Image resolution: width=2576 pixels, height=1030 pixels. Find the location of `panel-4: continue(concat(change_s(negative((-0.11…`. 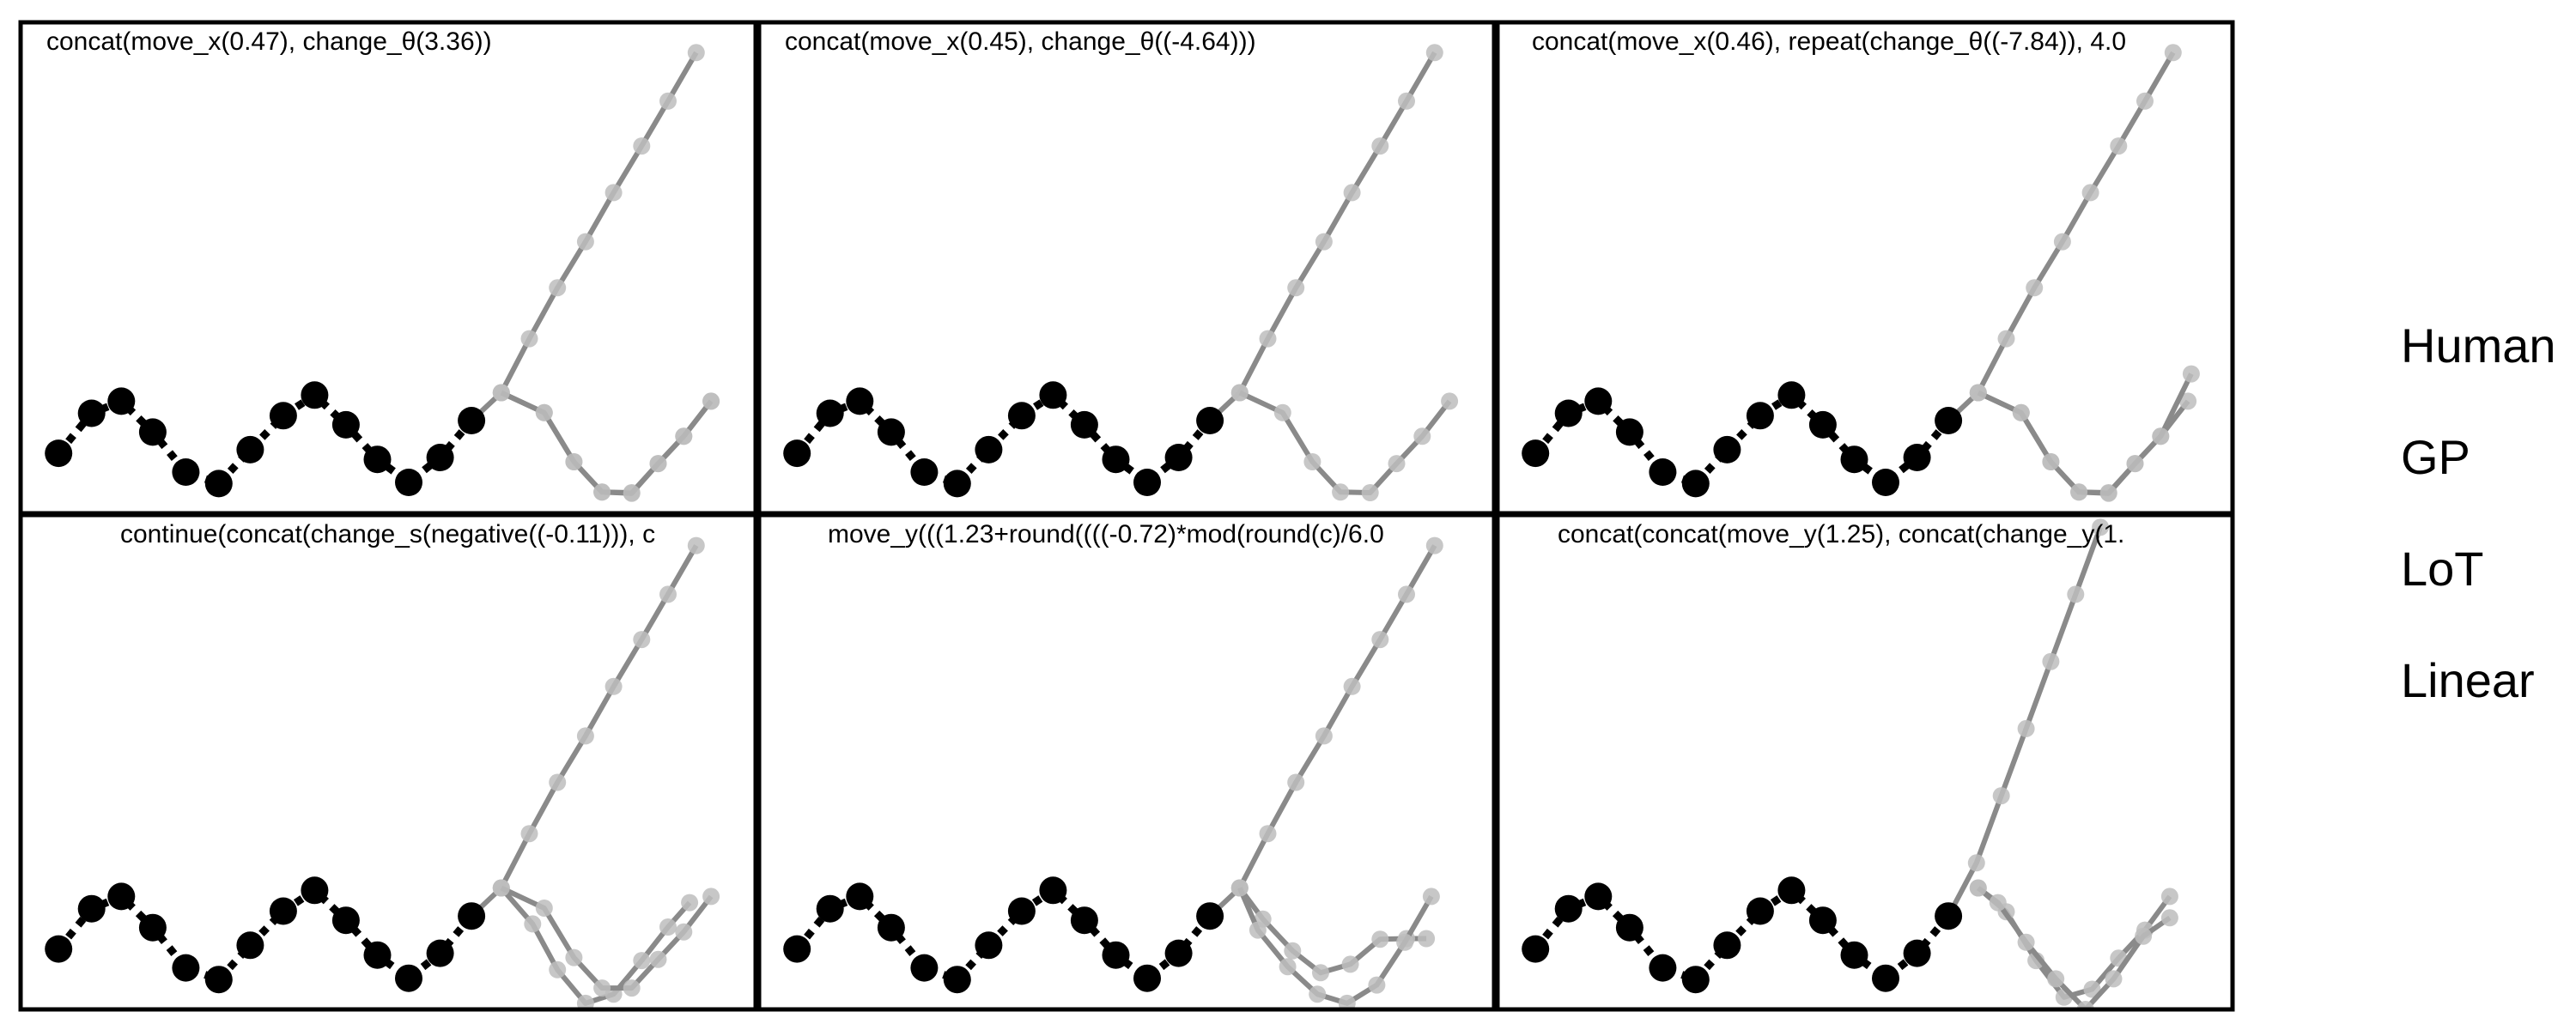

panel-4: continue(concat(change_s(negative((-0.11… is located at coordinates (388, 762).